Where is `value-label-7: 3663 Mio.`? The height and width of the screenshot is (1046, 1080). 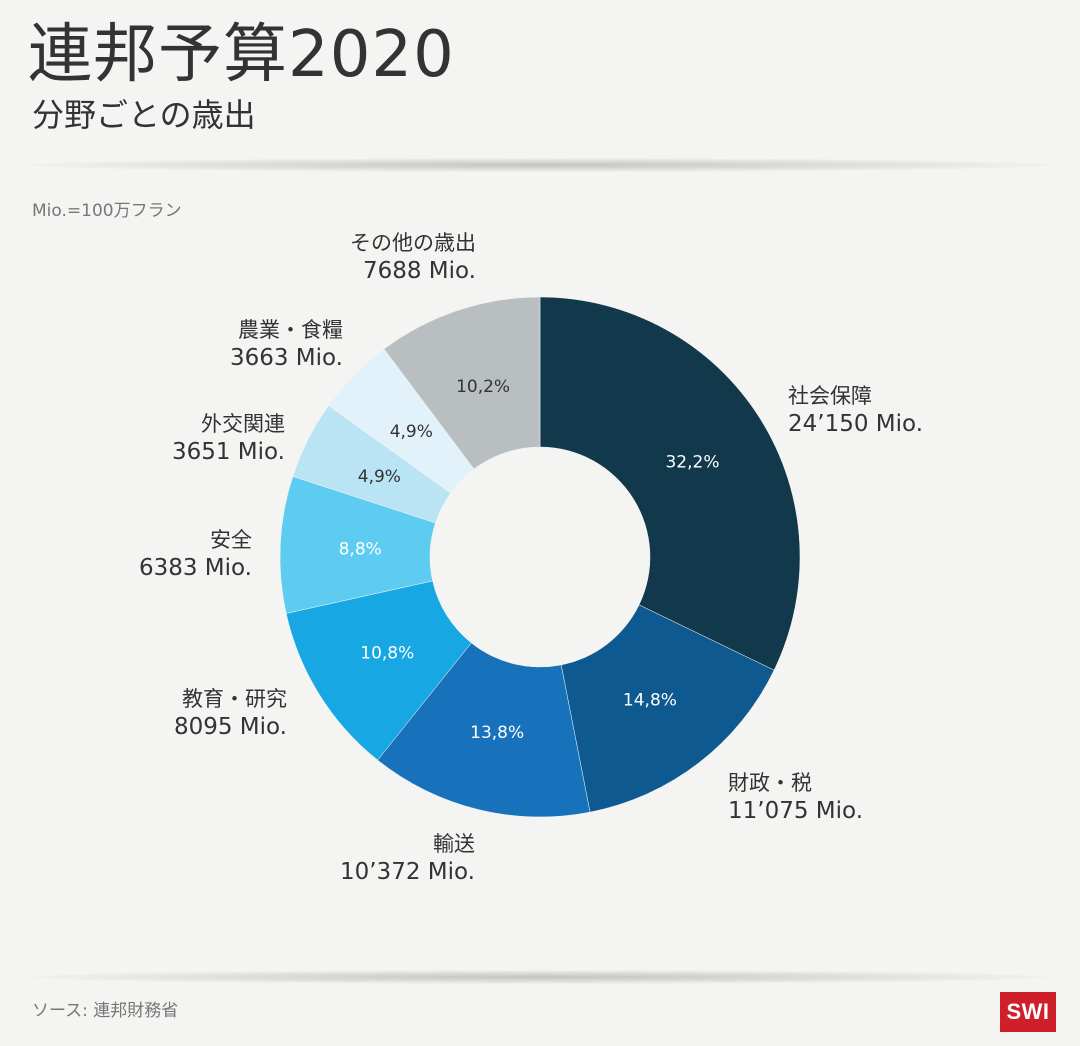
value-label-7: 3663 Mio. is located at coordinates (286, 358).